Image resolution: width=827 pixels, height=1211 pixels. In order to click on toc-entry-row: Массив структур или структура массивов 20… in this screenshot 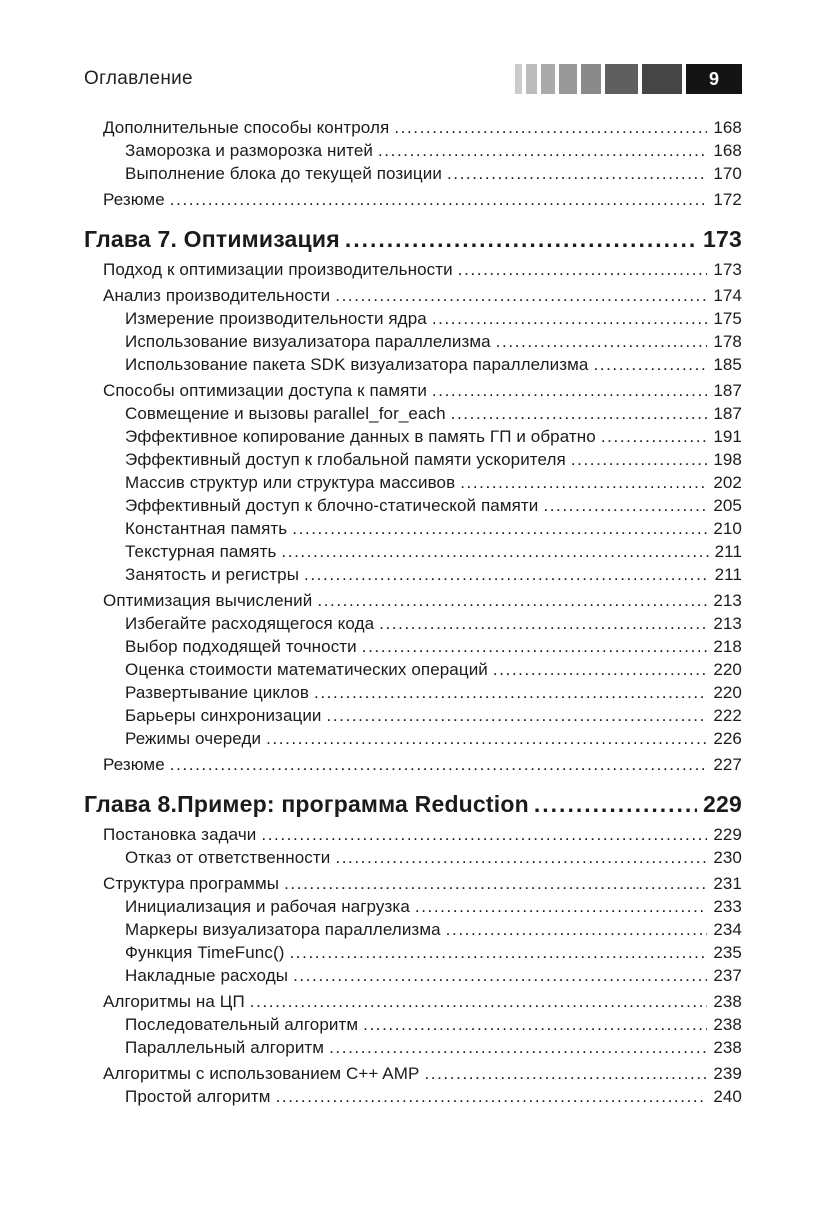, I will do `click(413, 482)`.